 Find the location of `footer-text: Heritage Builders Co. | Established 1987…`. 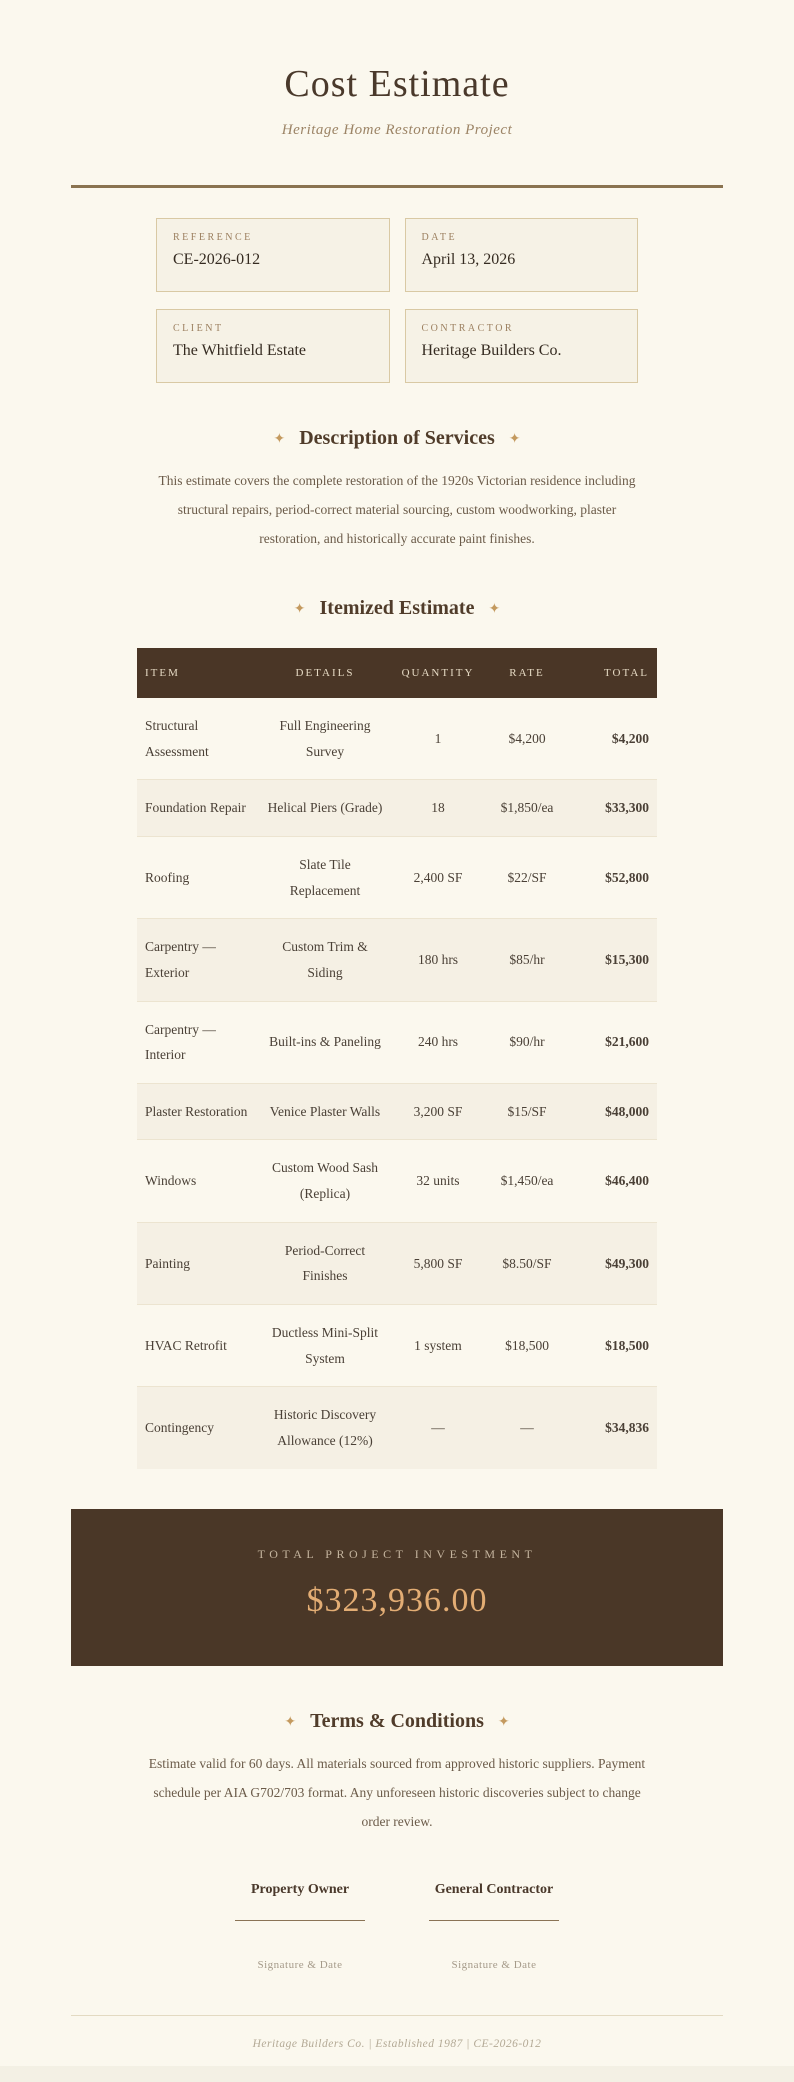

footer-text: Heritage Builders Co. | Established 1987… is located at coordinates (397, 2043).